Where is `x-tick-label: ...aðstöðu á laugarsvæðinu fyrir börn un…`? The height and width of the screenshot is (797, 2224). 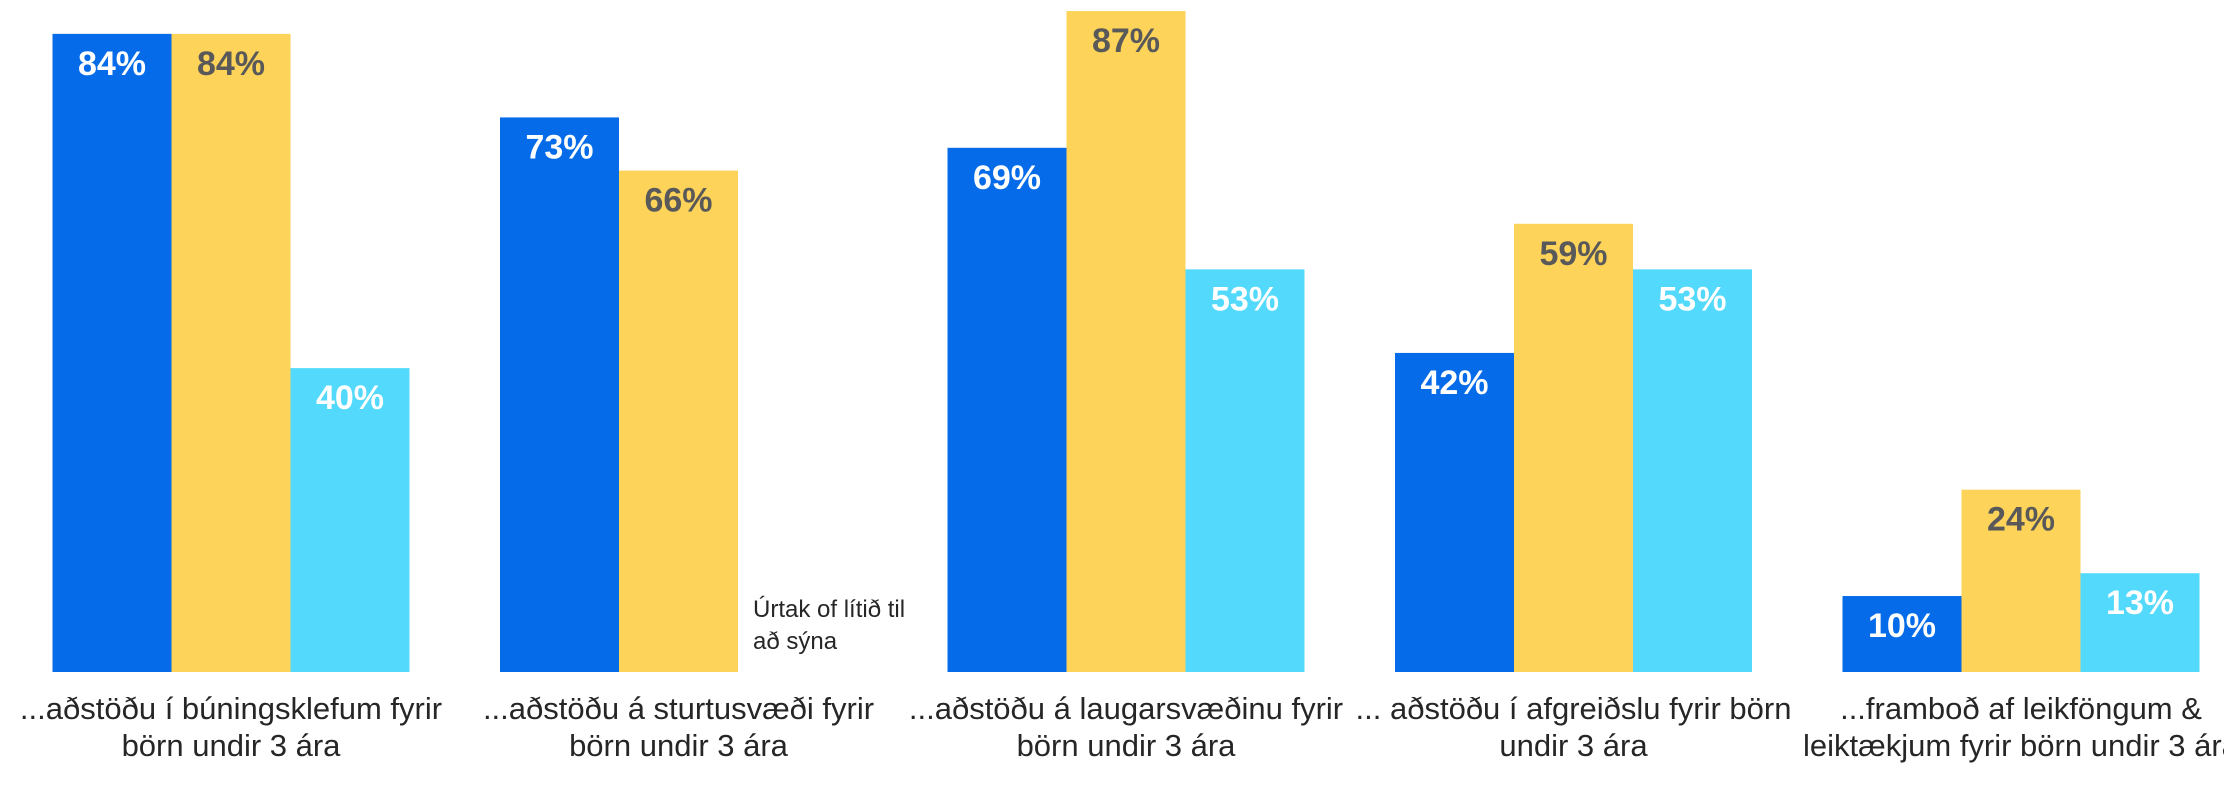
x-tick-label: ...aðstöðu á laugarsvæðinu fyrir börn un… is located at coordinates (1126, 727).